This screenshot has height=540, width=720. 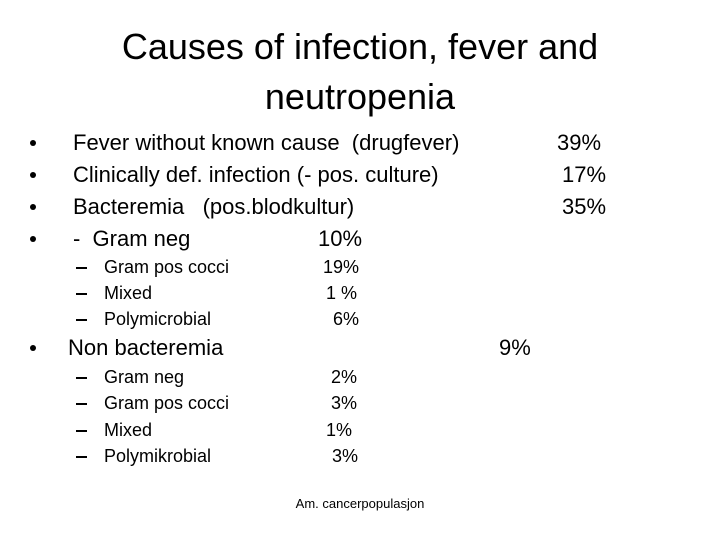 I want to click on bullet-value: 10%, so click(x=340, y=238).